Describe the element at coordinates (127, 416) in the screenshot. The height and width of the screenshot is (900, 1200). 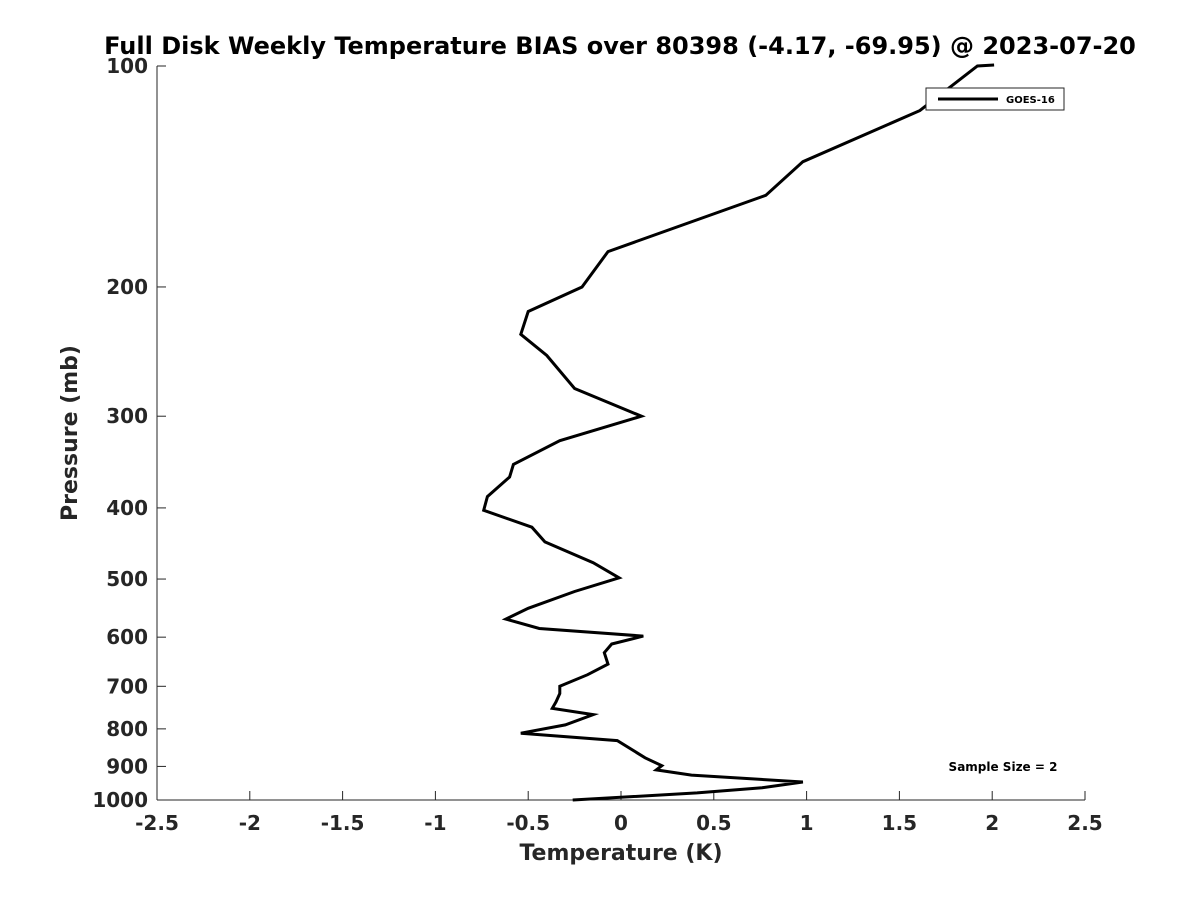
I see `y-tick-label: 300` at that location.